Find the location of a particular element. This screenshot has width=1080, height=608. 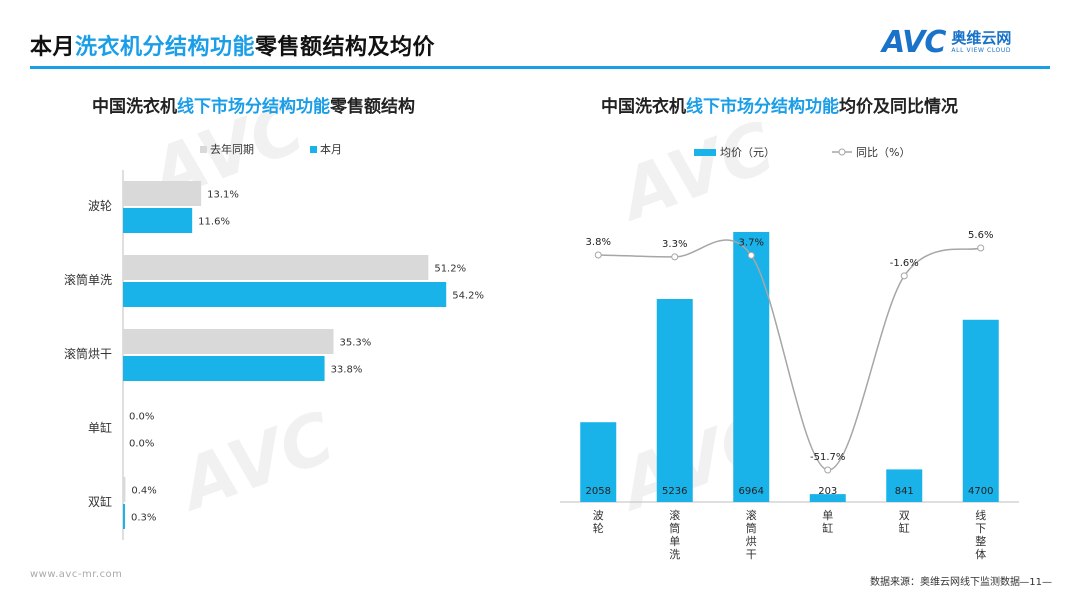

yoy-data-label: 3.3% is located at coordinates (674, 244).